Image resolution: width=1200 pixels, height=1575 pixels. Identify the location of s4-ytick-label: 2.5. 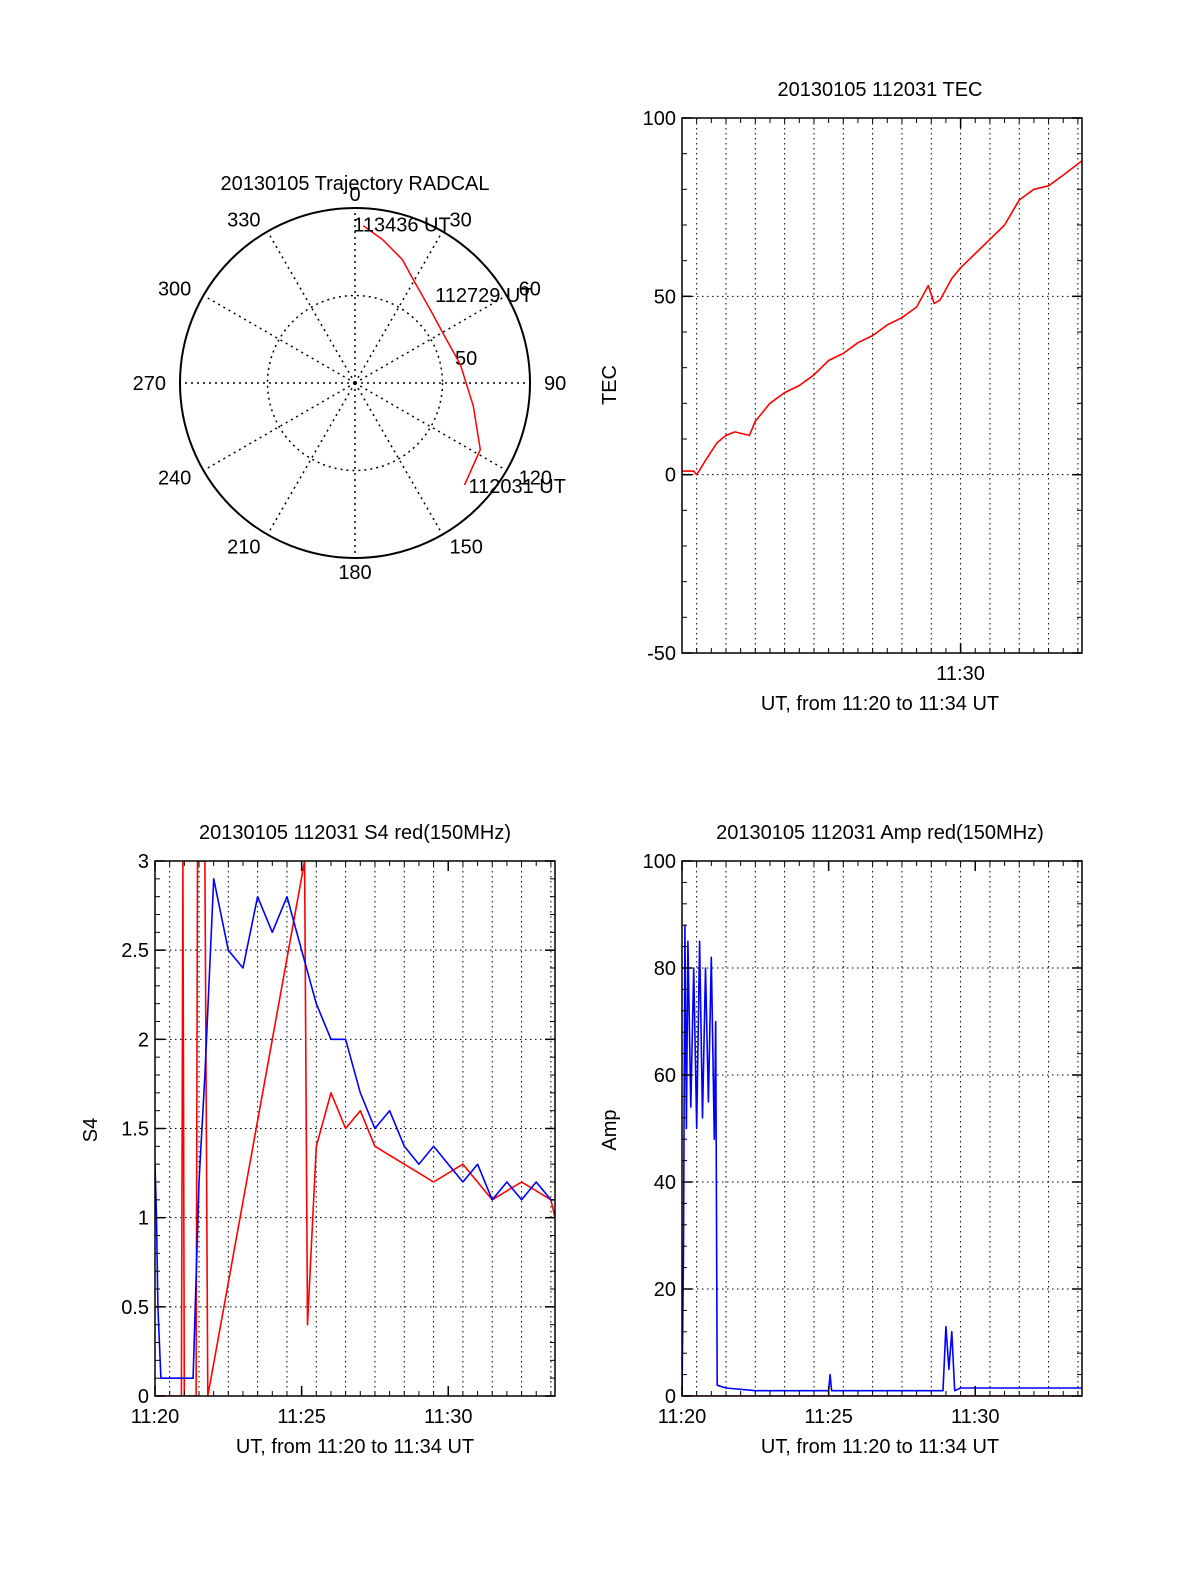
(135, 951).